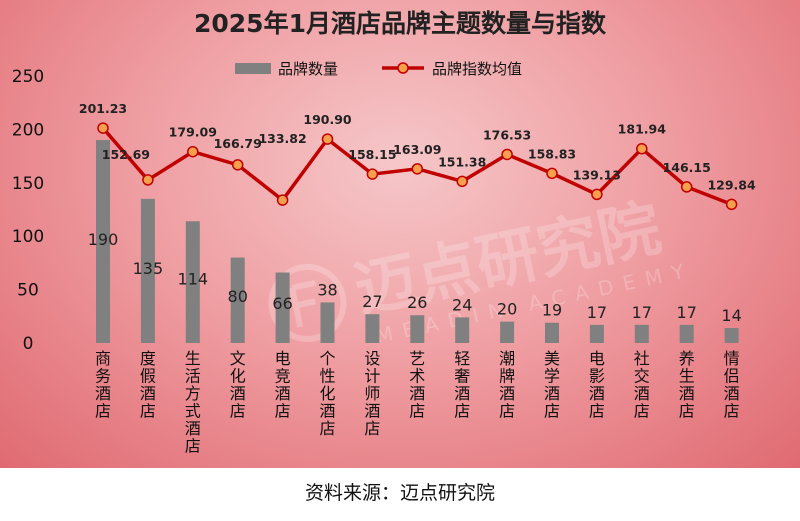 This screenshot has height=521, width=800. Describe the element at coordinates (462, 385) in the screenshot. I see `x-category-label: 轻奢酒店` at that location.